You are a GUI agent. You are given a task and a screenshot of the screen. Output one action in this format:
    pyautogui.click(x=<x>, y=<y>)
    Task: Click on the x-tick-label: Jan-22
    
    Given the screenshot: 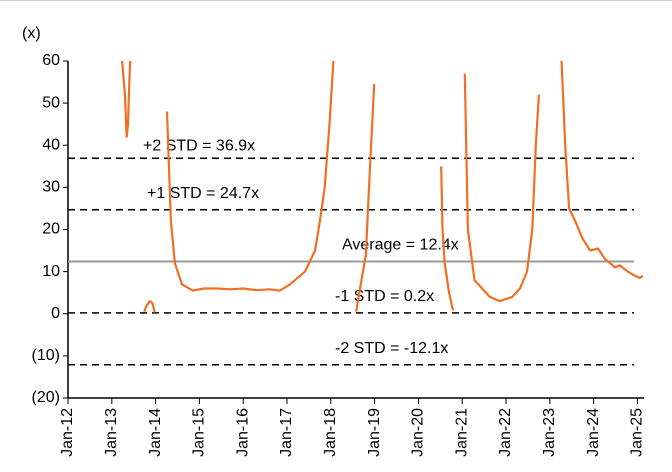 What is the action you would take?
    pyautogui.click(x=505, y=432)
    